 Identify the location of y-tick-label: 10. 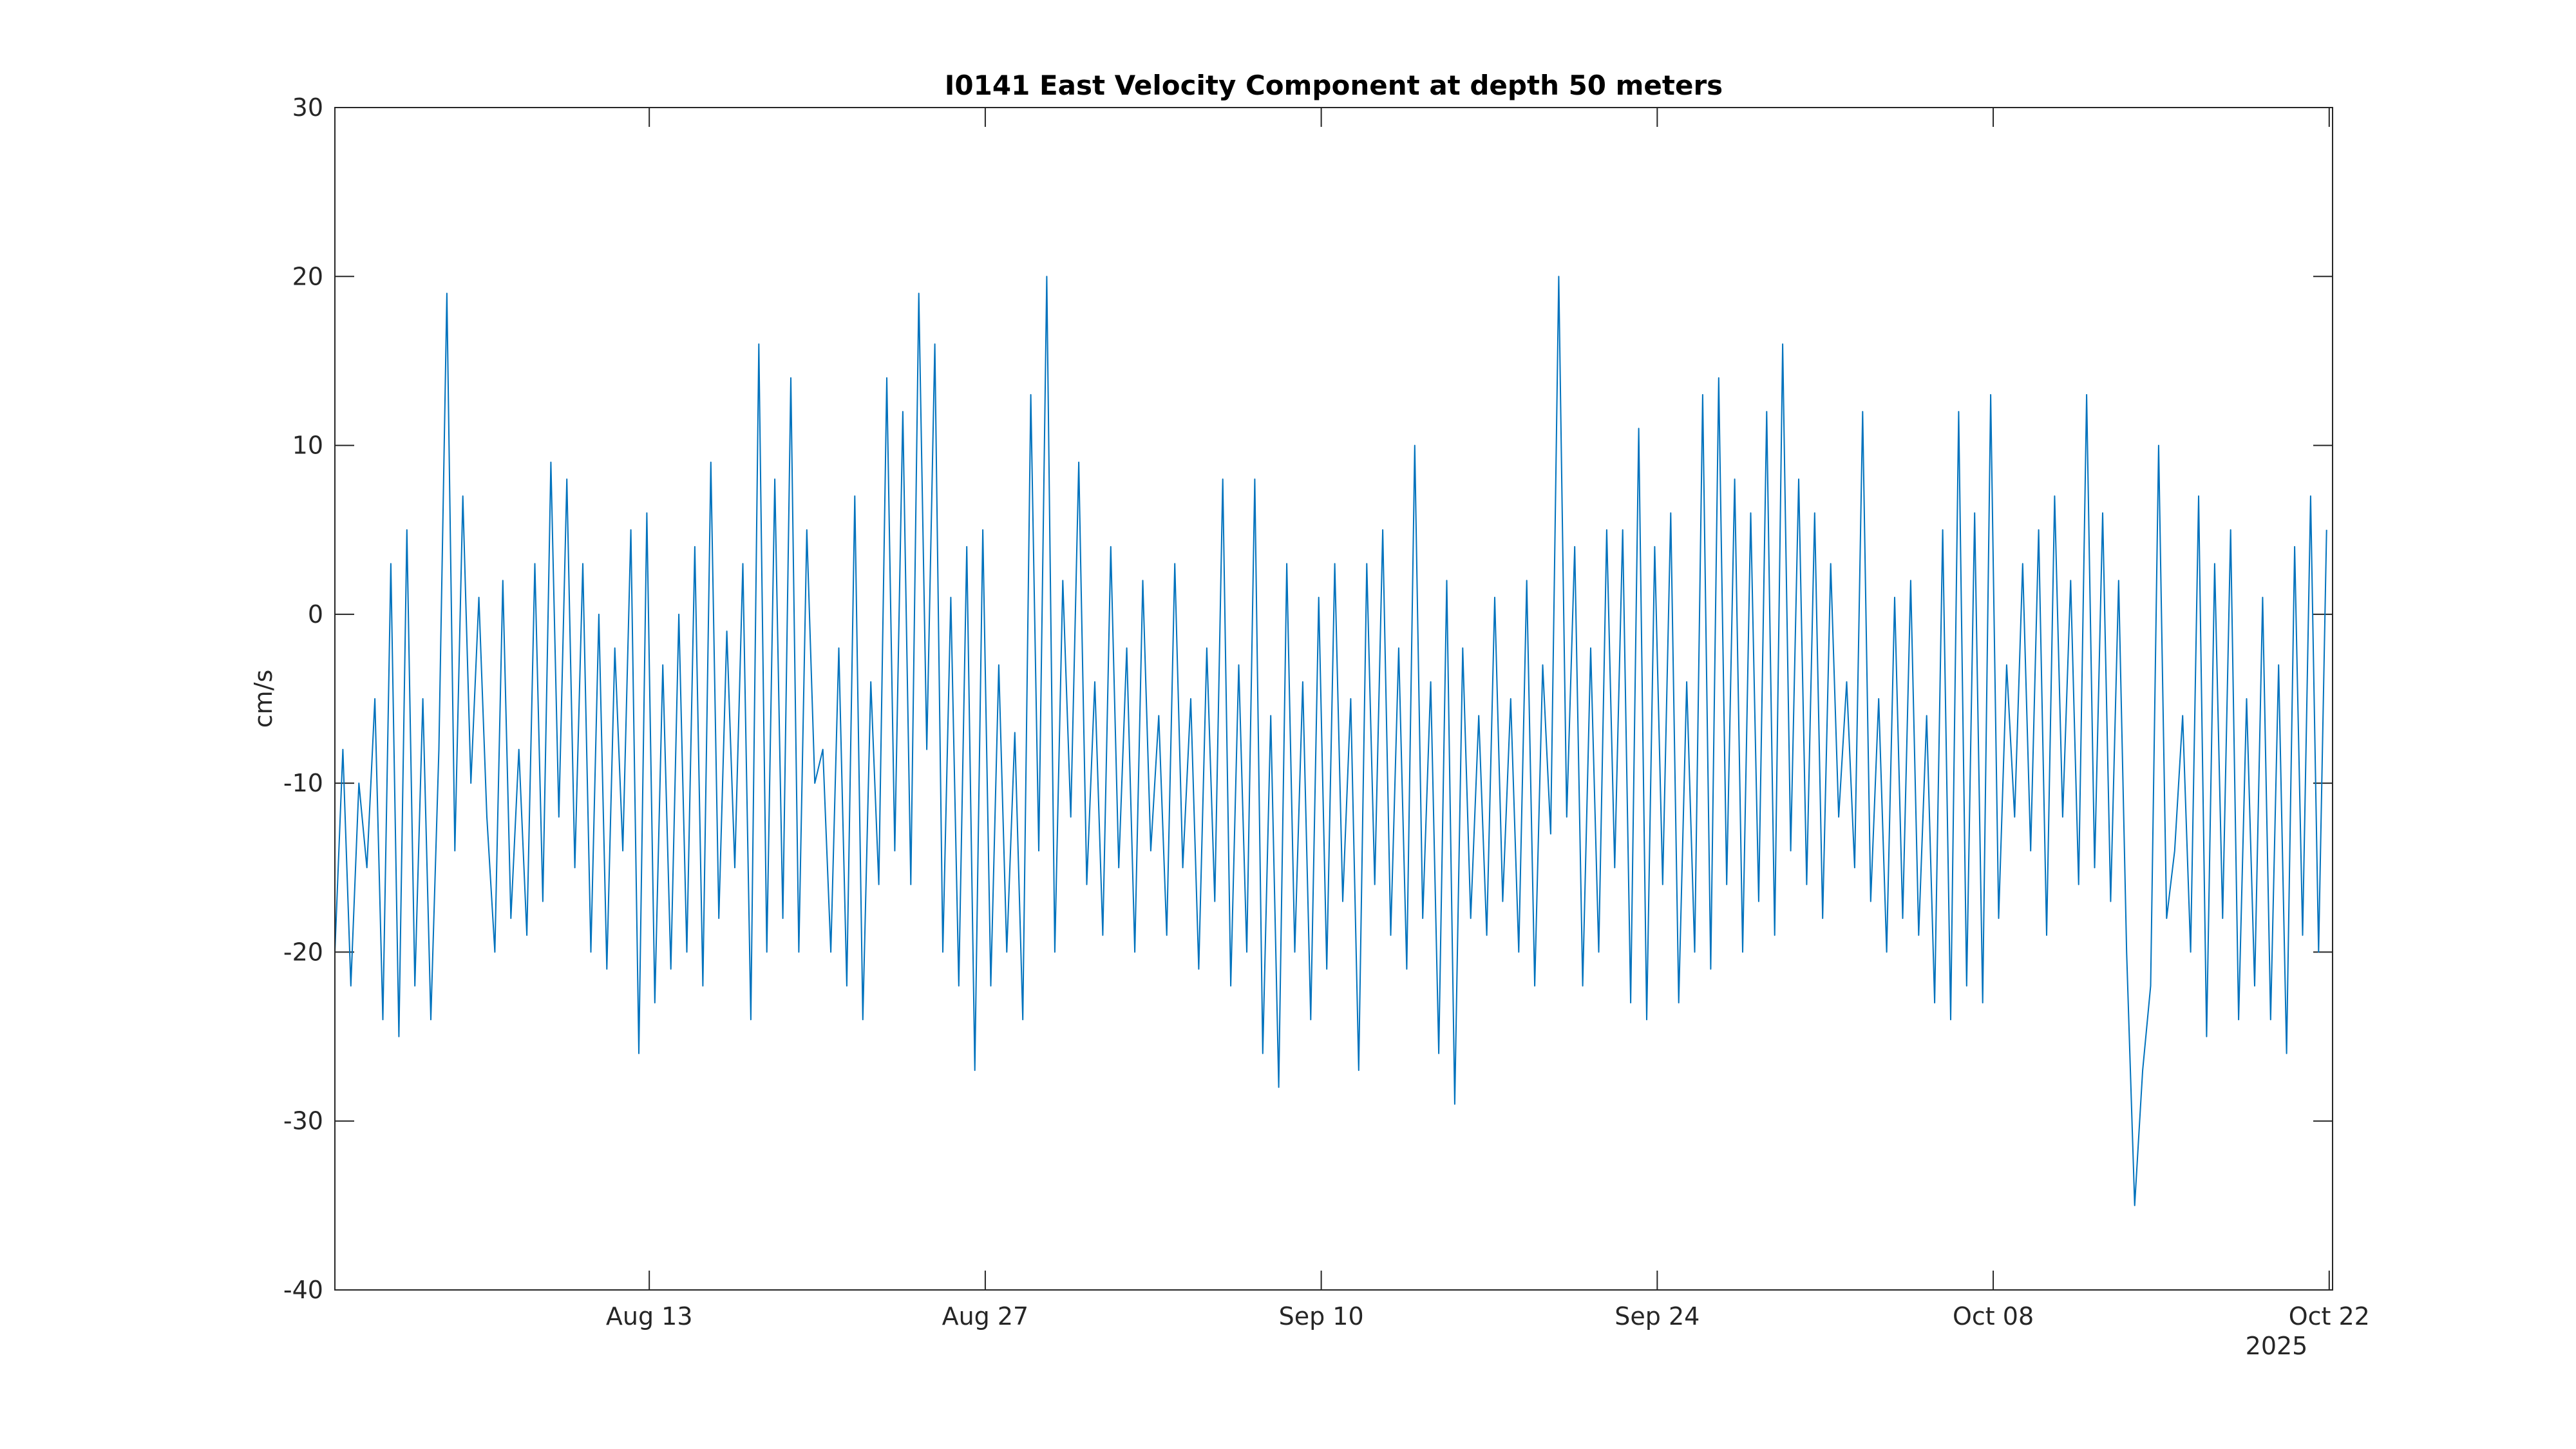
(307, 446).